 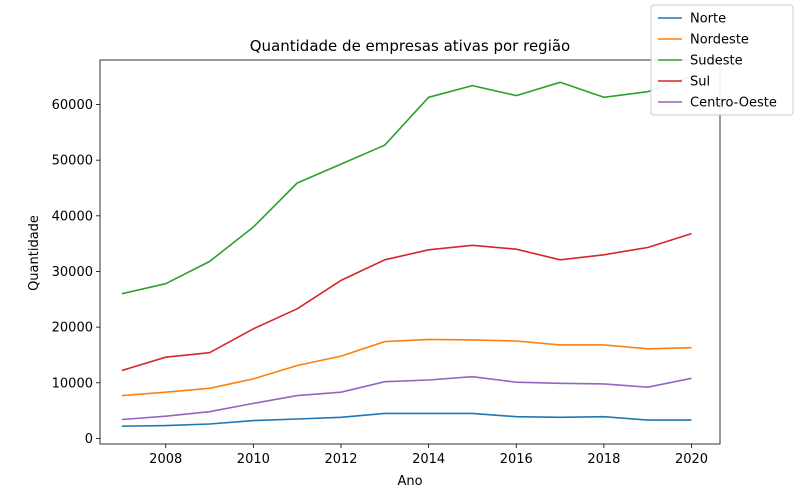 I want to click on chart-title: Quantidade de empresas ativas por região, so click(x=410, y=46).